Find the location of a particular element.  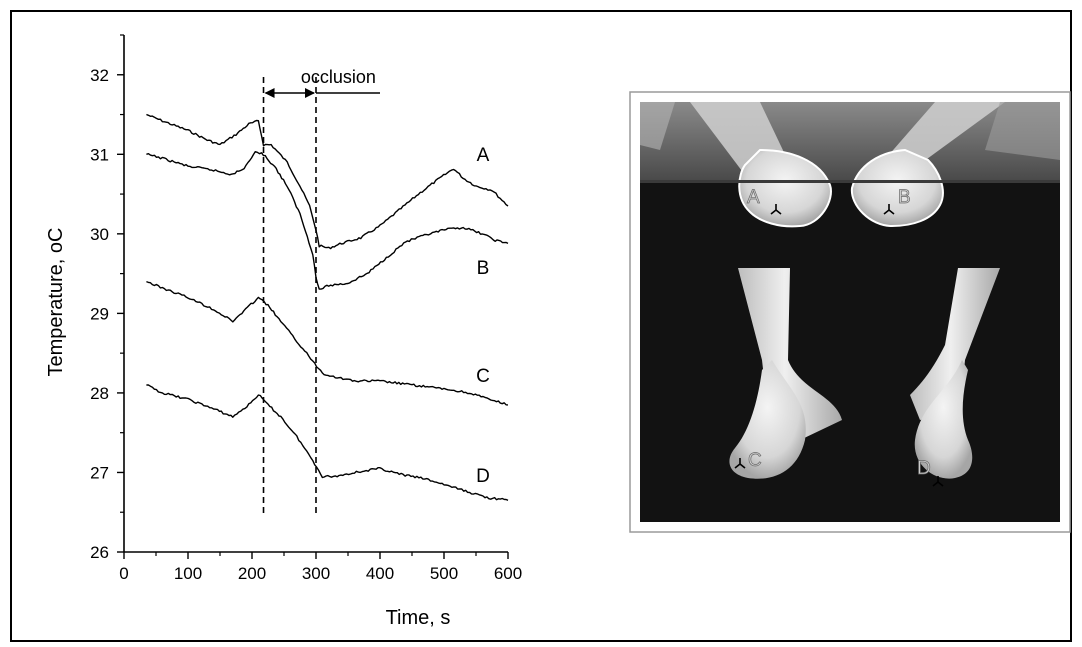

series-label-A: A is located at coordinates (483, 155).